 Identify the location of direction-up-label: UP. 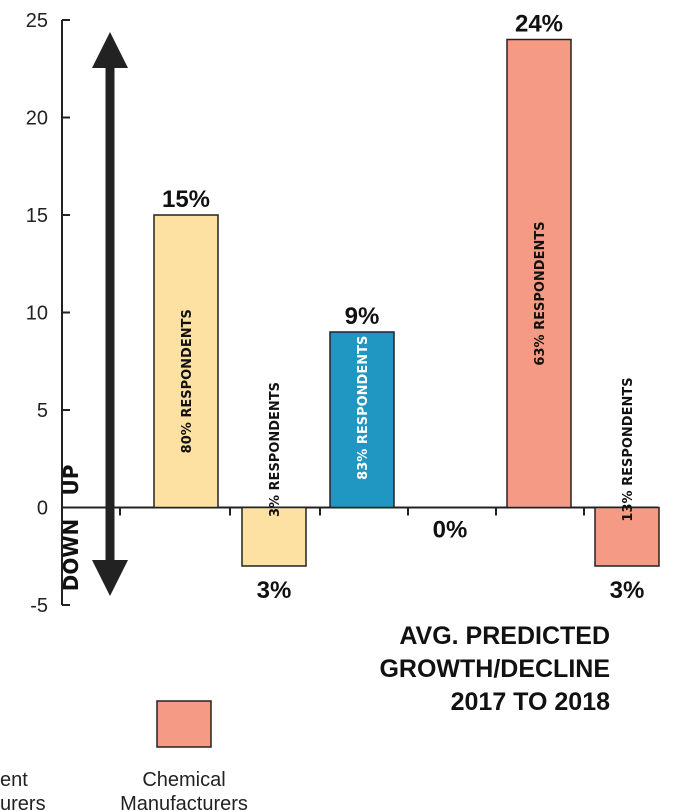
(71, 480).